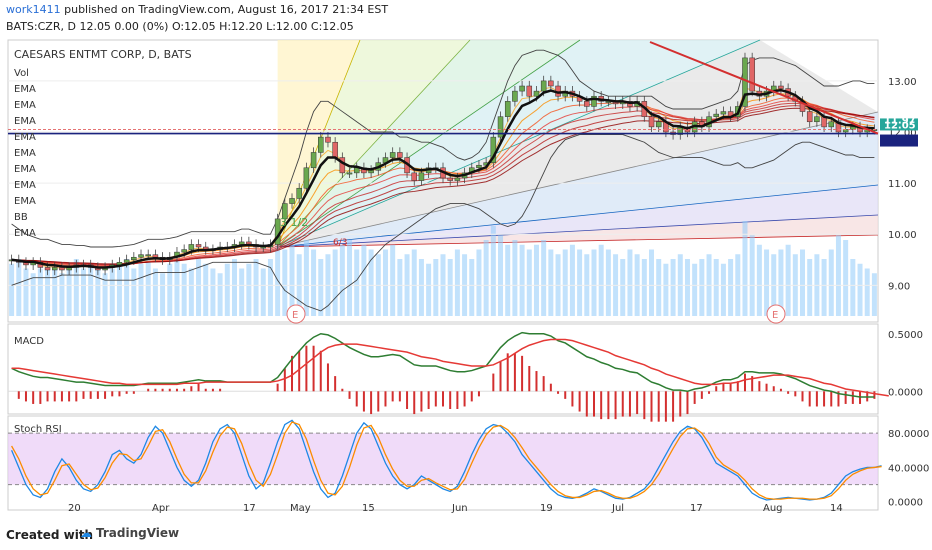 The height and width of the screenshot is (550, 932). What do you see at coordinates (450, 367) in the screenshot?
I see `macd-signal-line` at bounding box center [450, 367].